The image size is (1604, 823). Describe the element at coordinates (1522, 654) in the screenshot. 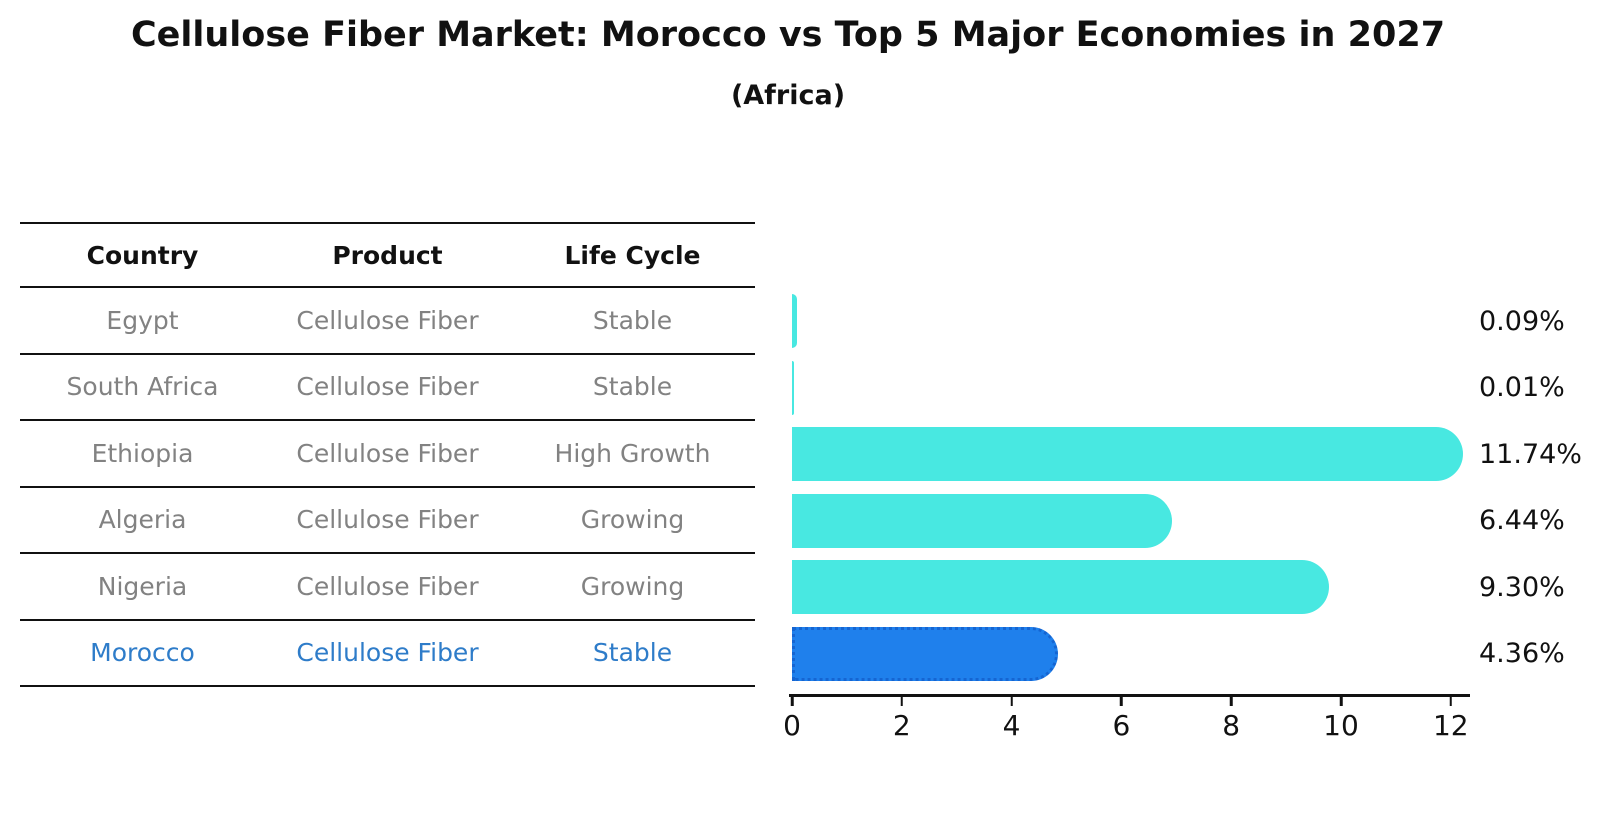

I see `value-label-morocco: 4.36%` at that location.